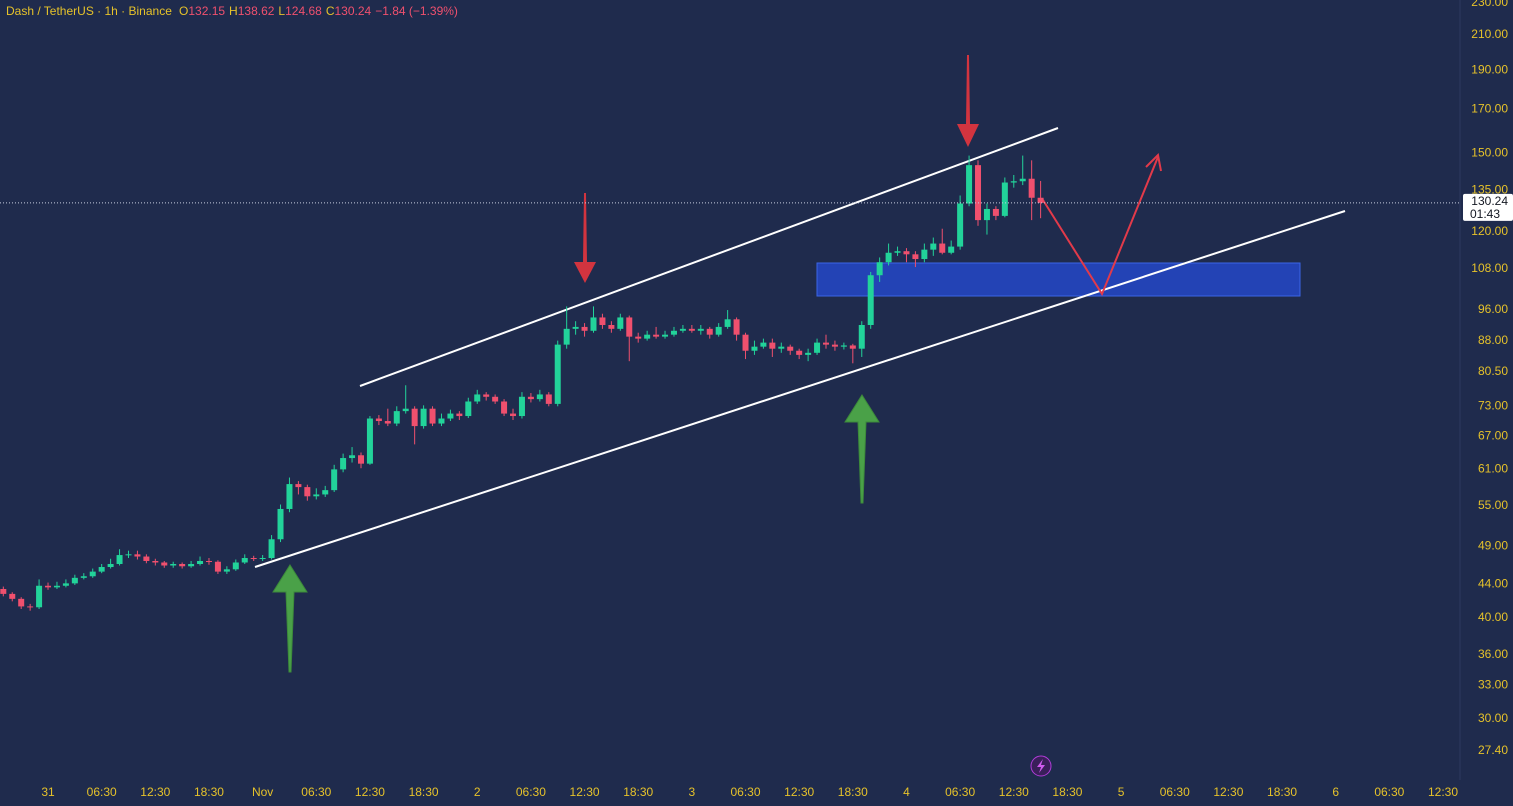 The image size is (1513, 806). What do you see at coordinates (1493, 617) in the screenshot?
I see `y-tick-label: 40.00` at bounding box center [1493, 617].